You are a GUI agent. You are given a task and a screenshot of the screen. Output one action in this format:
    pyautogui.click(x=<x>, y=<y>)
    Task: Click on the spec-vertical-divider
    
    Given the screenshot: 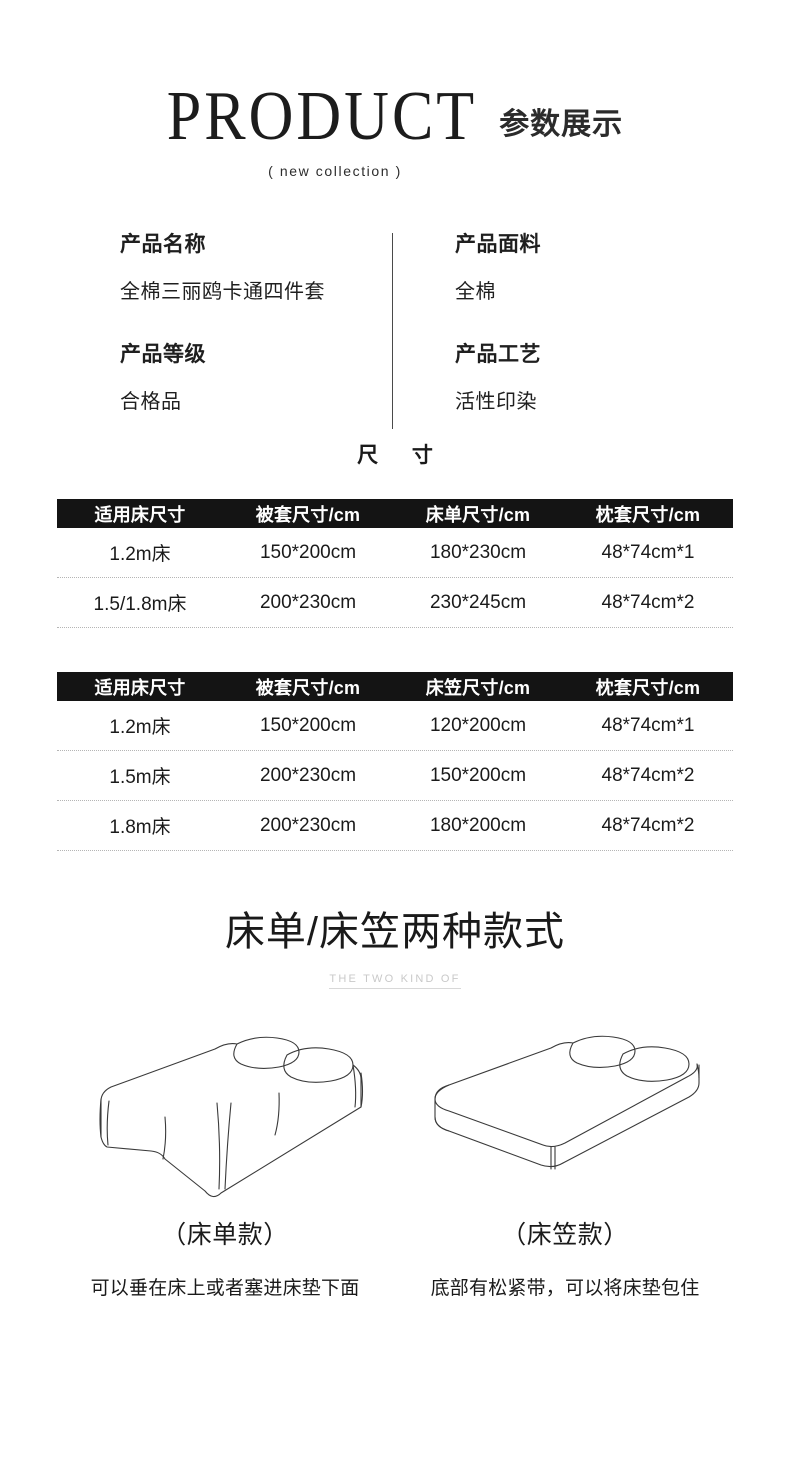 What is the action you would take?
    pyautogui.click(x=392, y=331)
    